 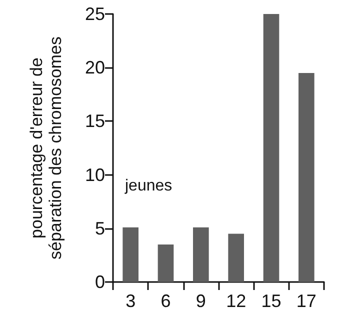 I want to click on x-tick-label: 15, so click(x=271, y=301).